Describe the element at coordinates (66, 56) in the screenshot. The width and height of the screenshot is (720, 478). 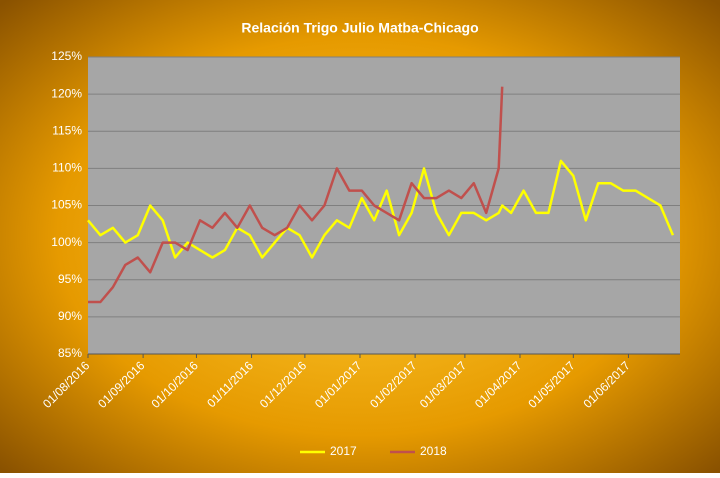
I see `y-tick-label: 125%` at that location.